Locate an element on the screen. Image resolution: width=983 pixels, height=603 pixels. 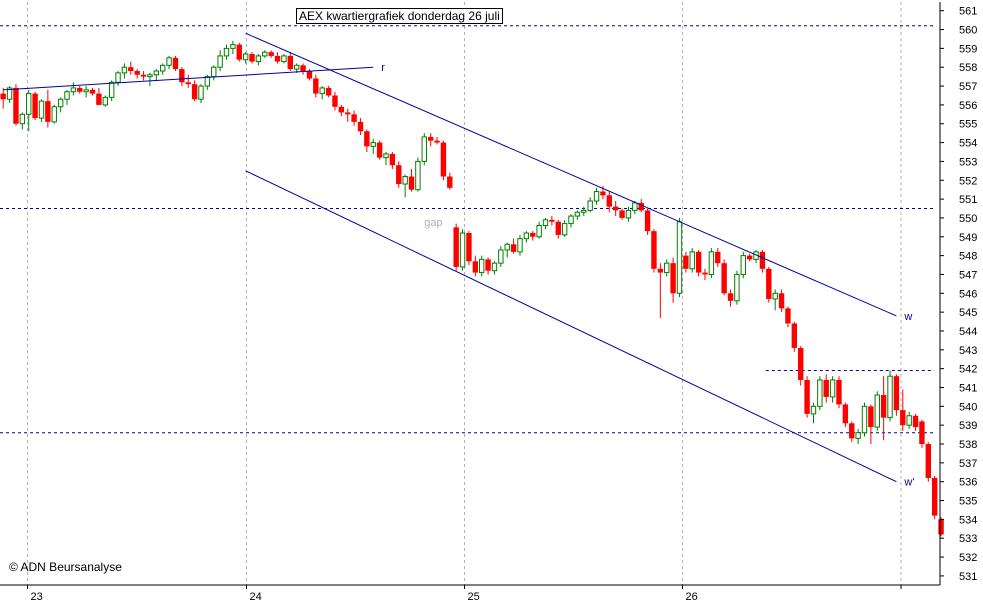
x-tick-label: 26 is located at coordinates (692, 597).